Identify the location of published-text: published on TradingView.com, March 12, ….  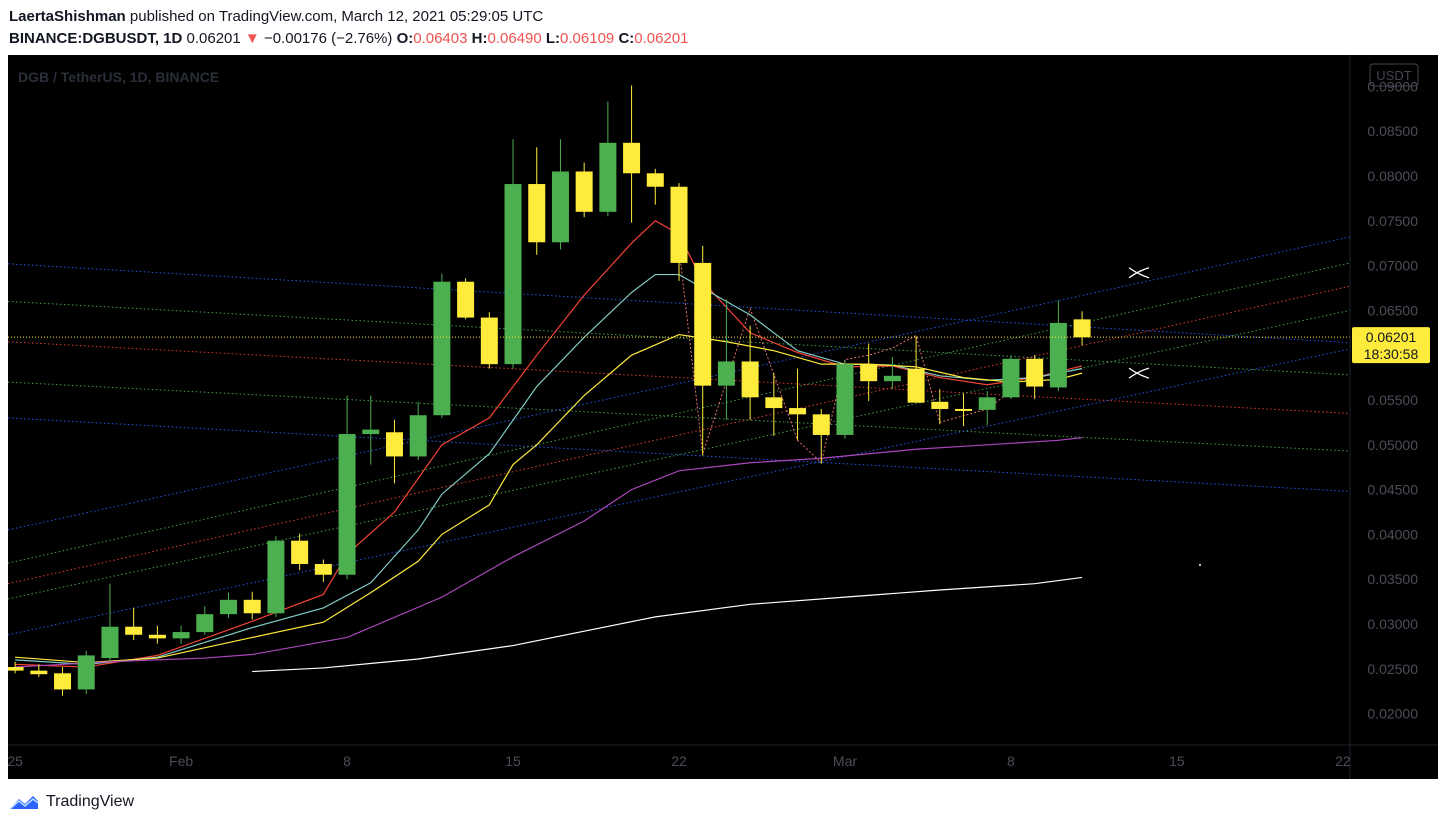
(336, 16).